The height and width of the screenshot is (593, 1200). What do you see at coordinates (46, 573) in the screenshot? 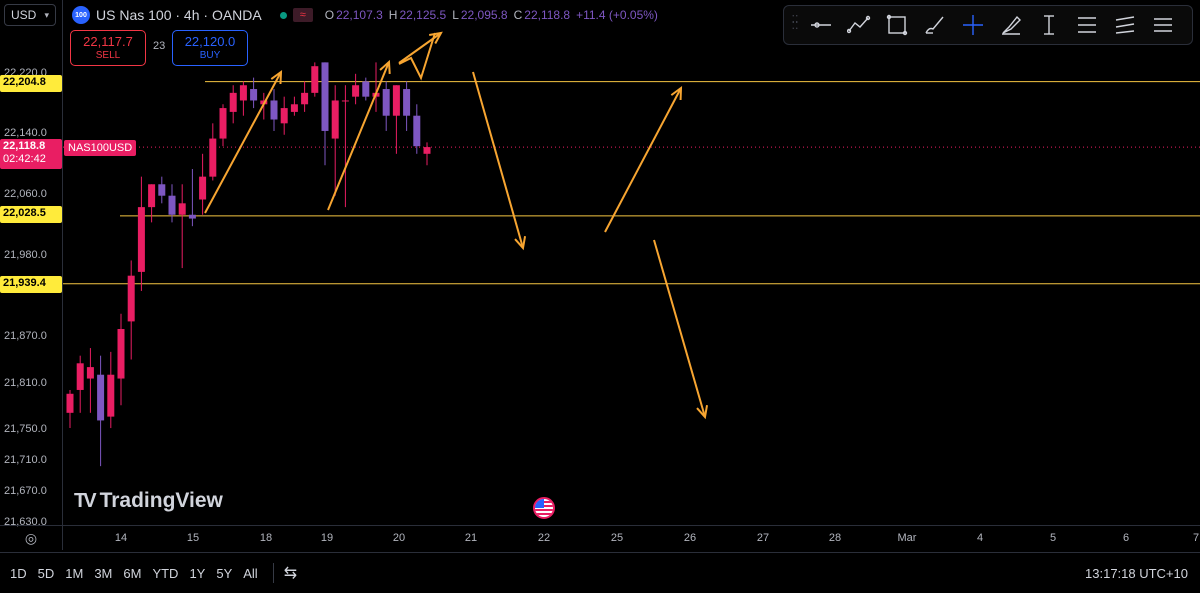
I see `range-button-5d: 5D` at bounding box center [46, 573].